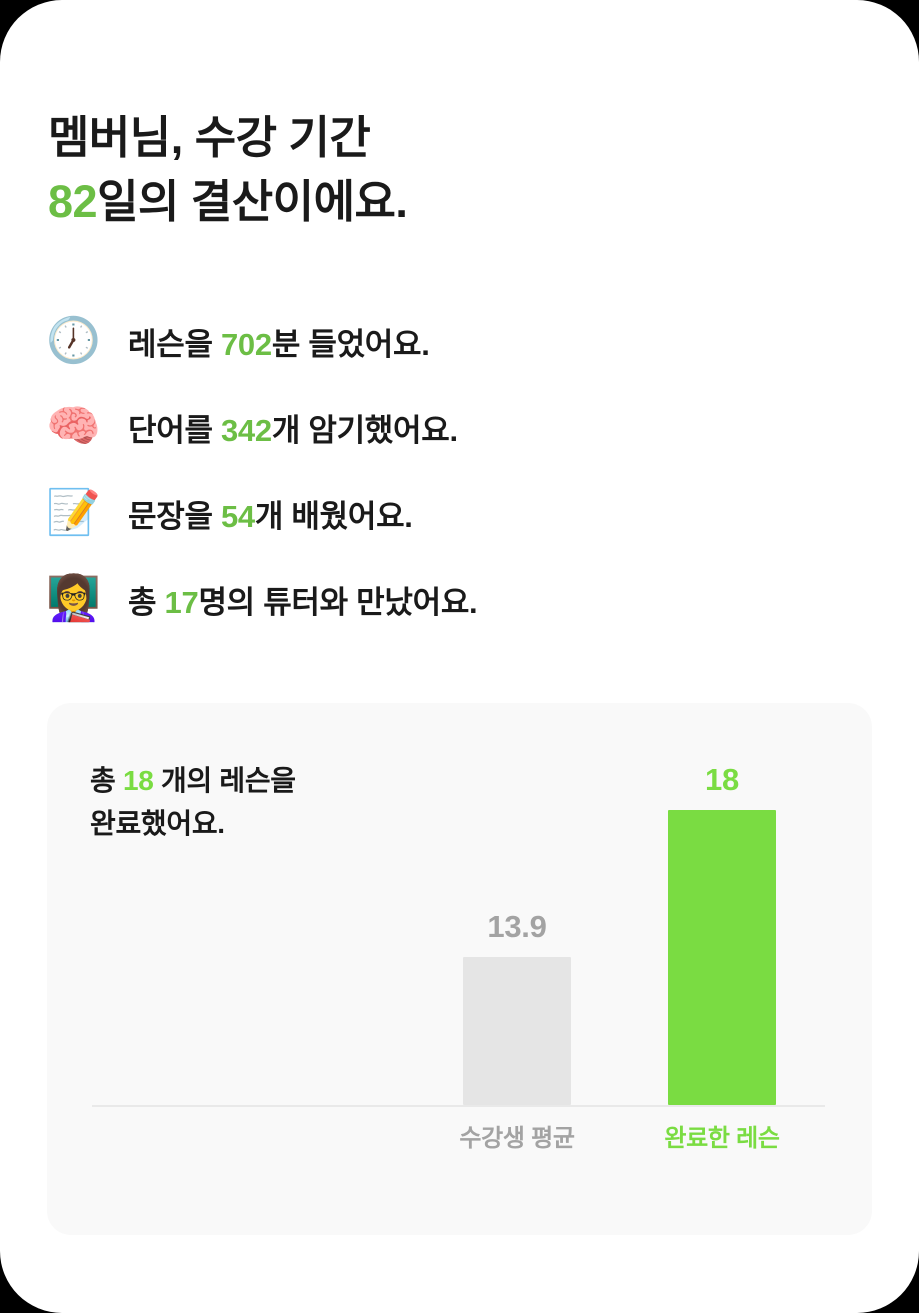  What do you see at coordinates (237, 516) in the screenshot?
I see `stat-value: 54` at bounding box center [237, 516].